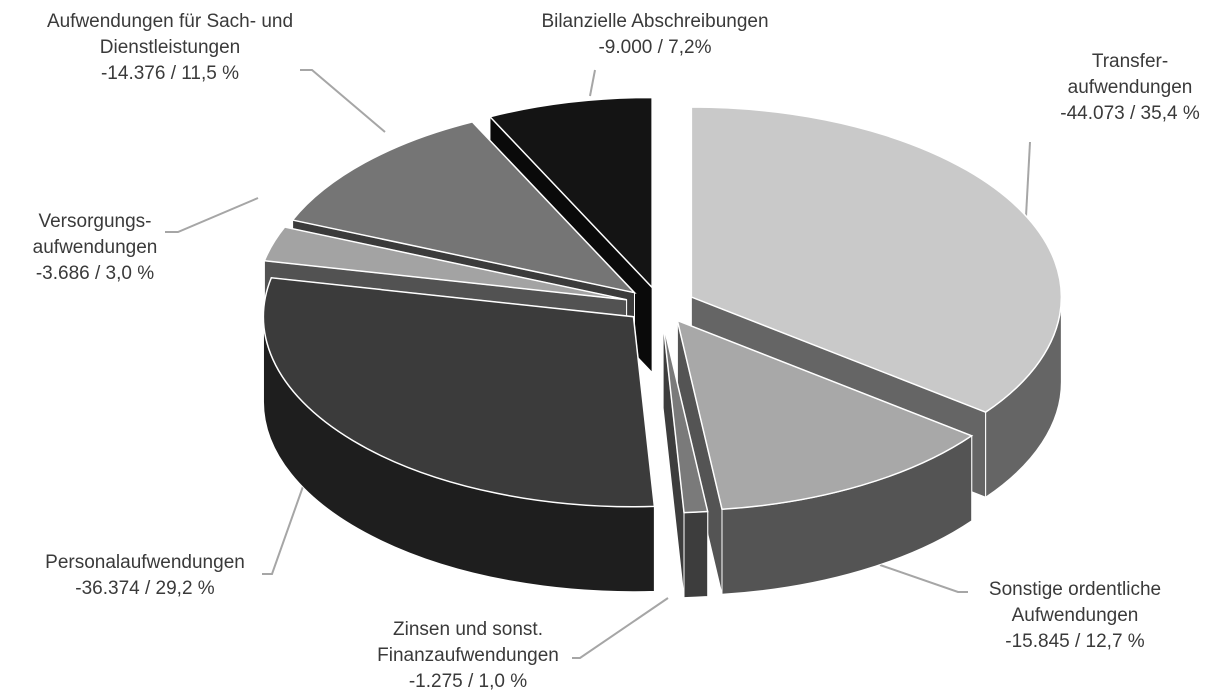 The image size is (1217, 692). What do you see at coordinates (696, 554) in the screenshot?
I see `slice-side` at bounding box center [696, 554].